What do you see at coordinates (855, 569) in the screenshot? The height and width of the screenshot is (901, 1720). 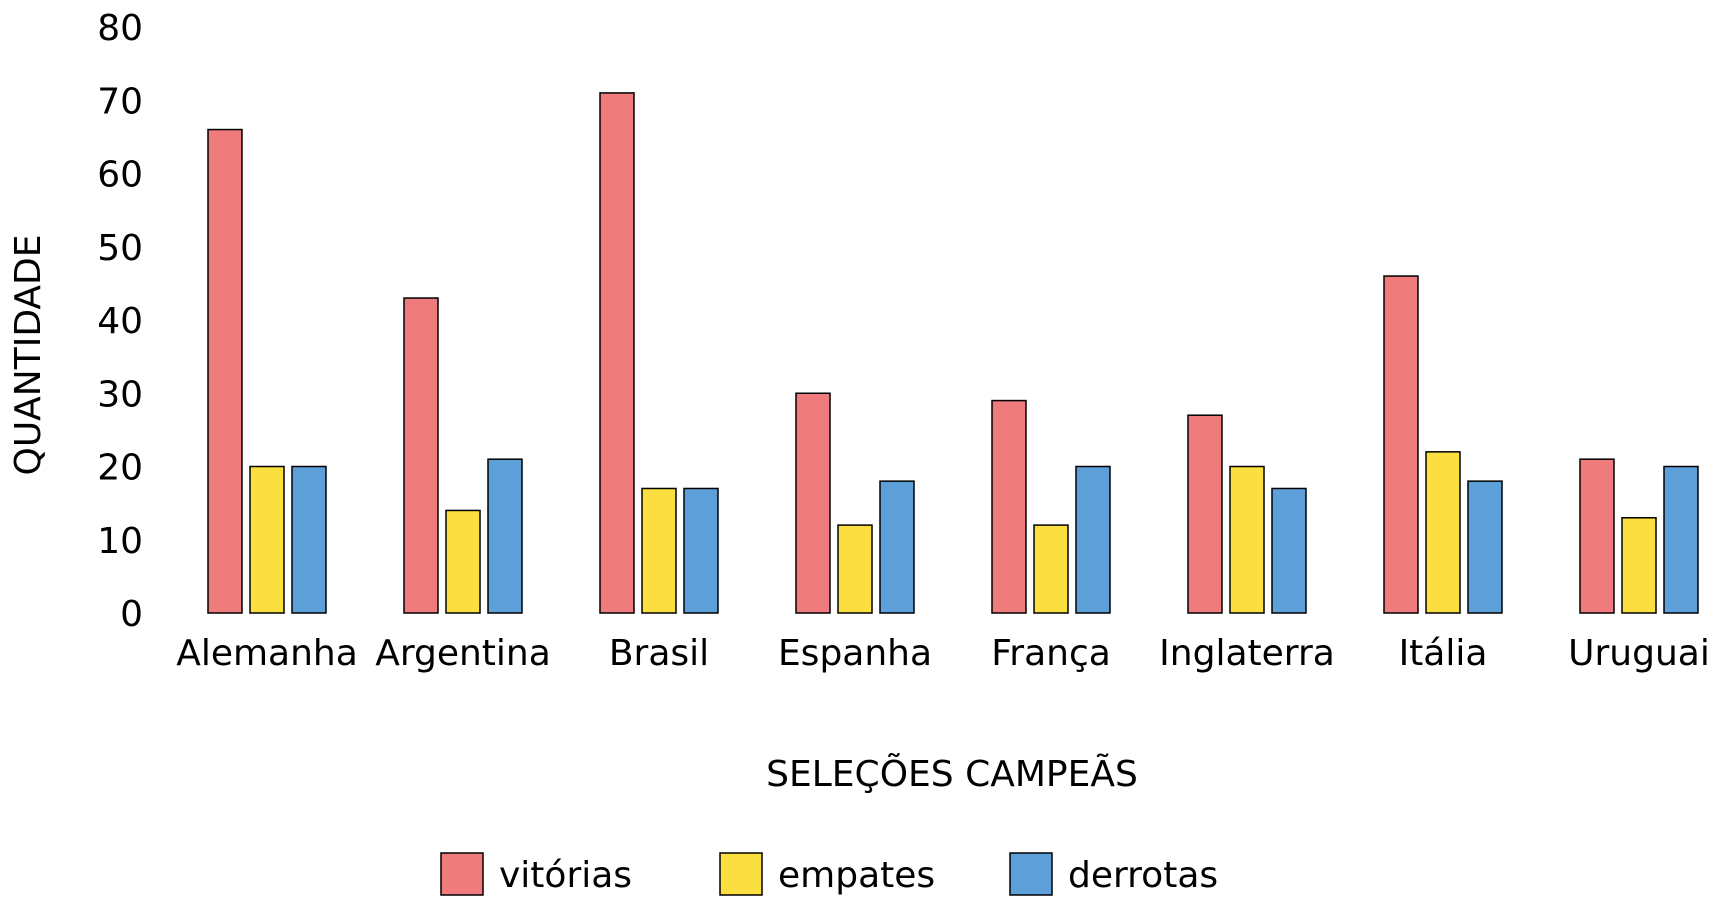 I see `bar-espanha-empates` at bounding box center [855, 569].